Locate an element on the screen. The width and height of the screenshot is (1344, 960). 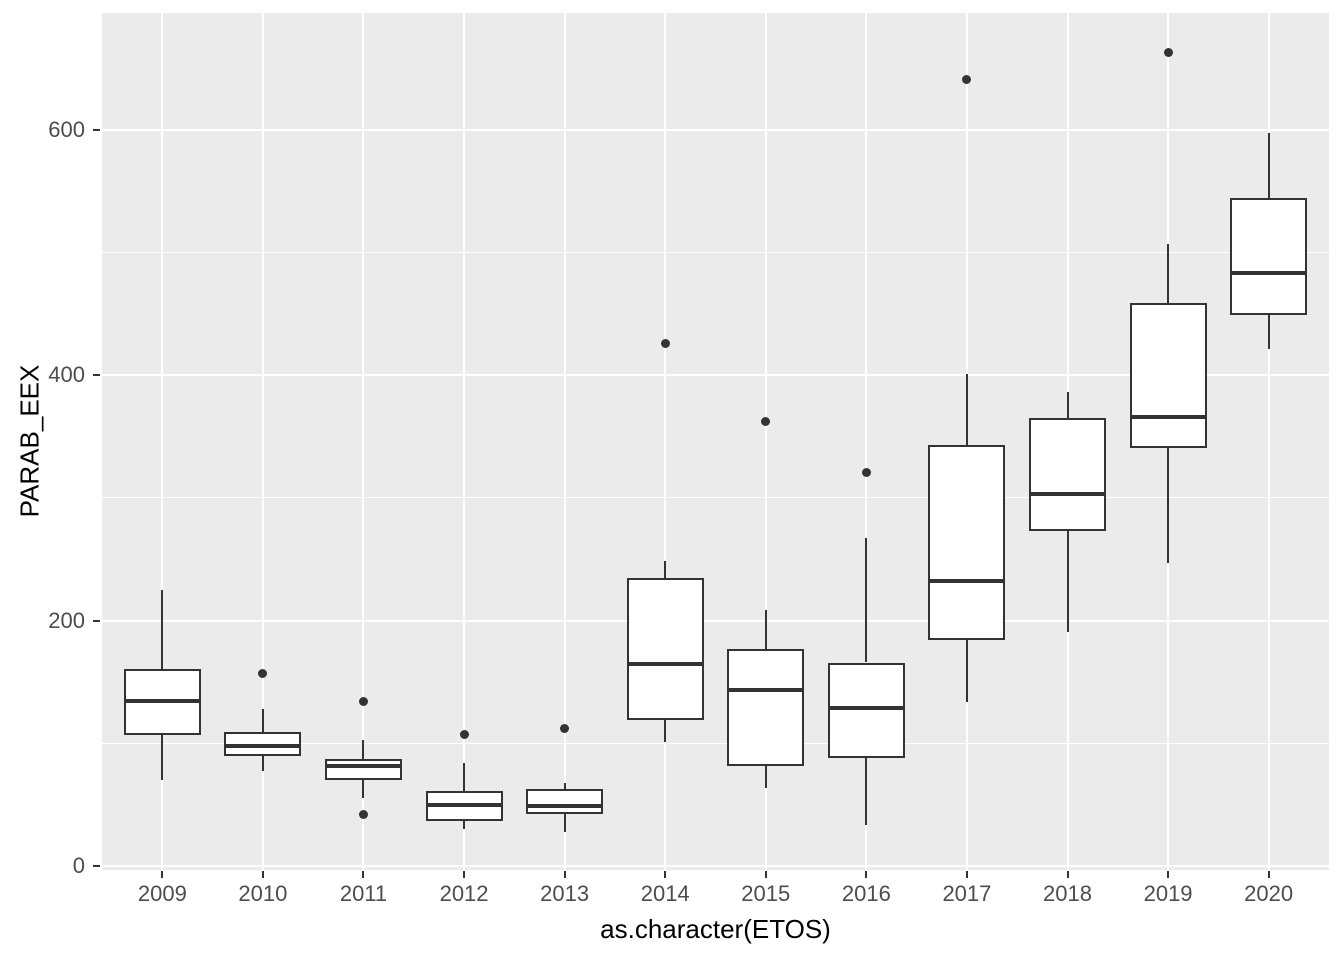
gridline-x-2015 is located at coordinates (765, 441).